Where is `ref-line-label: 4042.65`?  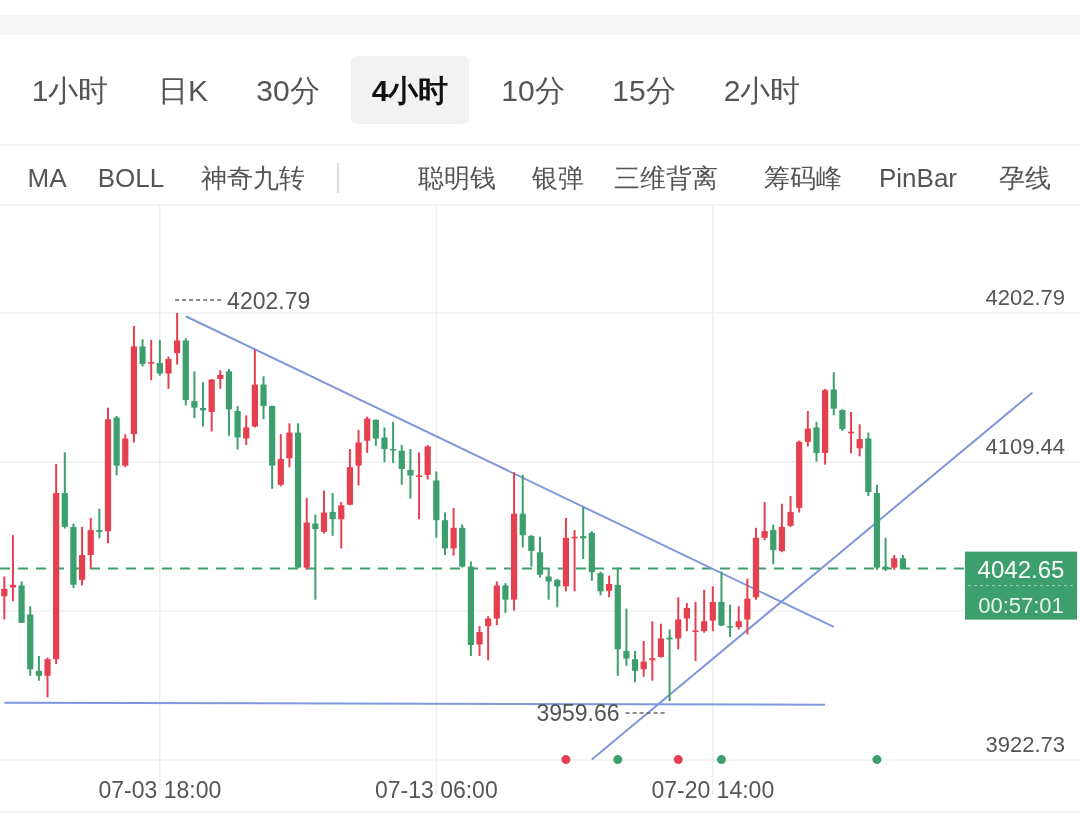 ref-line-label: 4042.65 is located at coordinates (1021, 569).